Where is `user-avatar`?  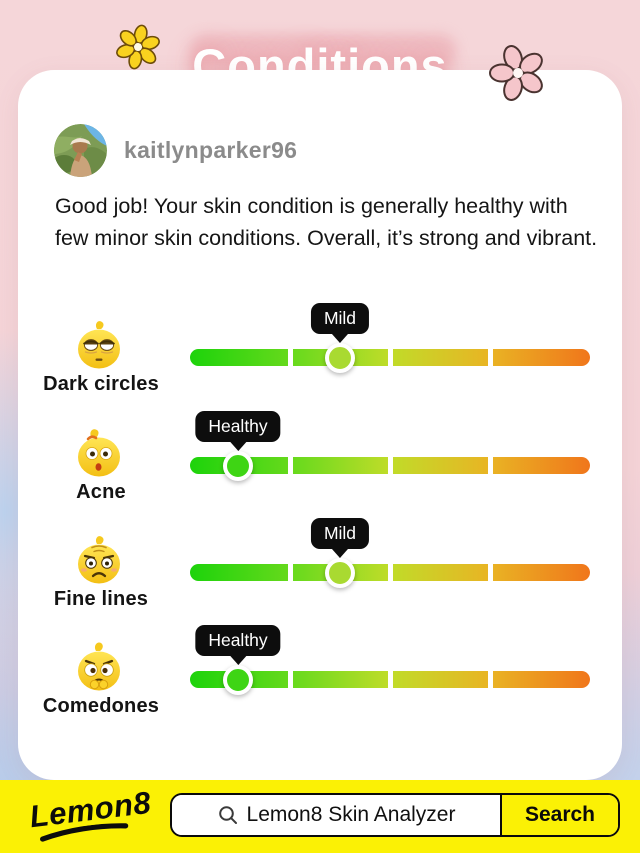
user-avatar is located at coordinates (80, 150).